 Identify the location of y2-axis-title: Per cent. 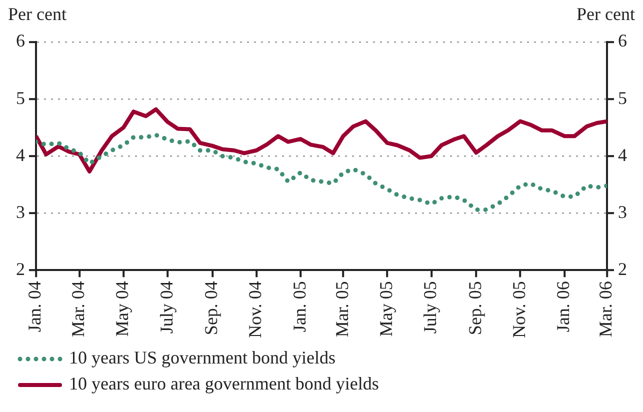
(605, 14).